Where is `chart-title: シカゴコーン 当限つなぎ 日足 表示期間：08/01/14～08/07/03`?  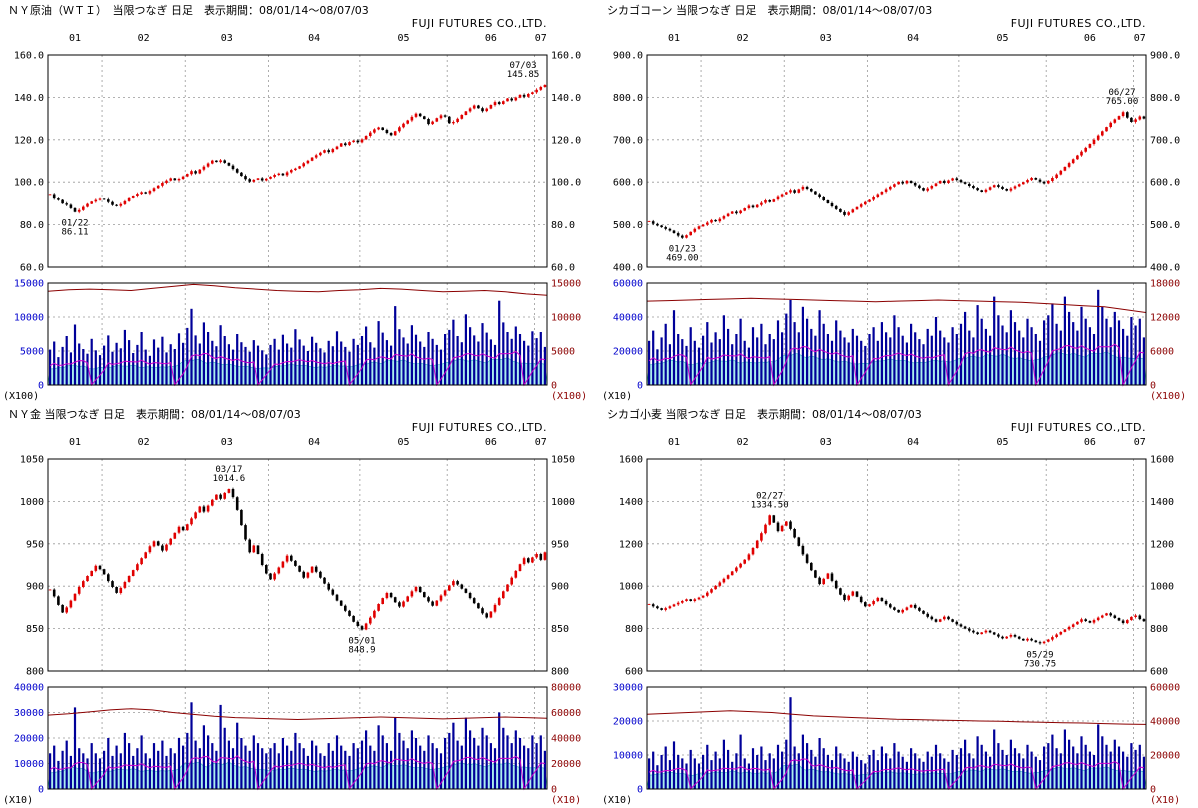 chart-title: シカゴコーン 当限つなぎ 日足 表示期間：08/01/14～08/07/03 is located at coordinates (770, 10).